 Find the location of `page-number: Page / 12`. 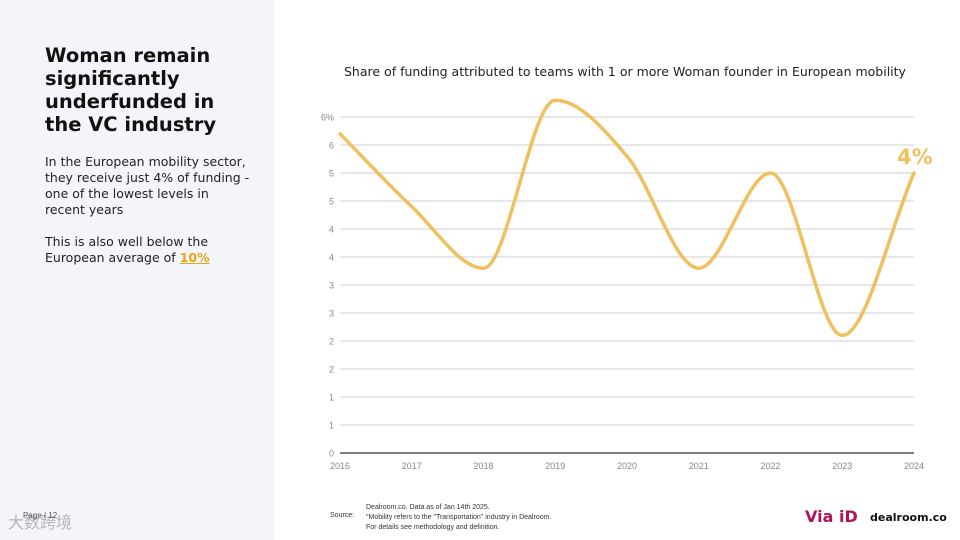

page-number: Page / 12 is located at coordinates (40, 515).